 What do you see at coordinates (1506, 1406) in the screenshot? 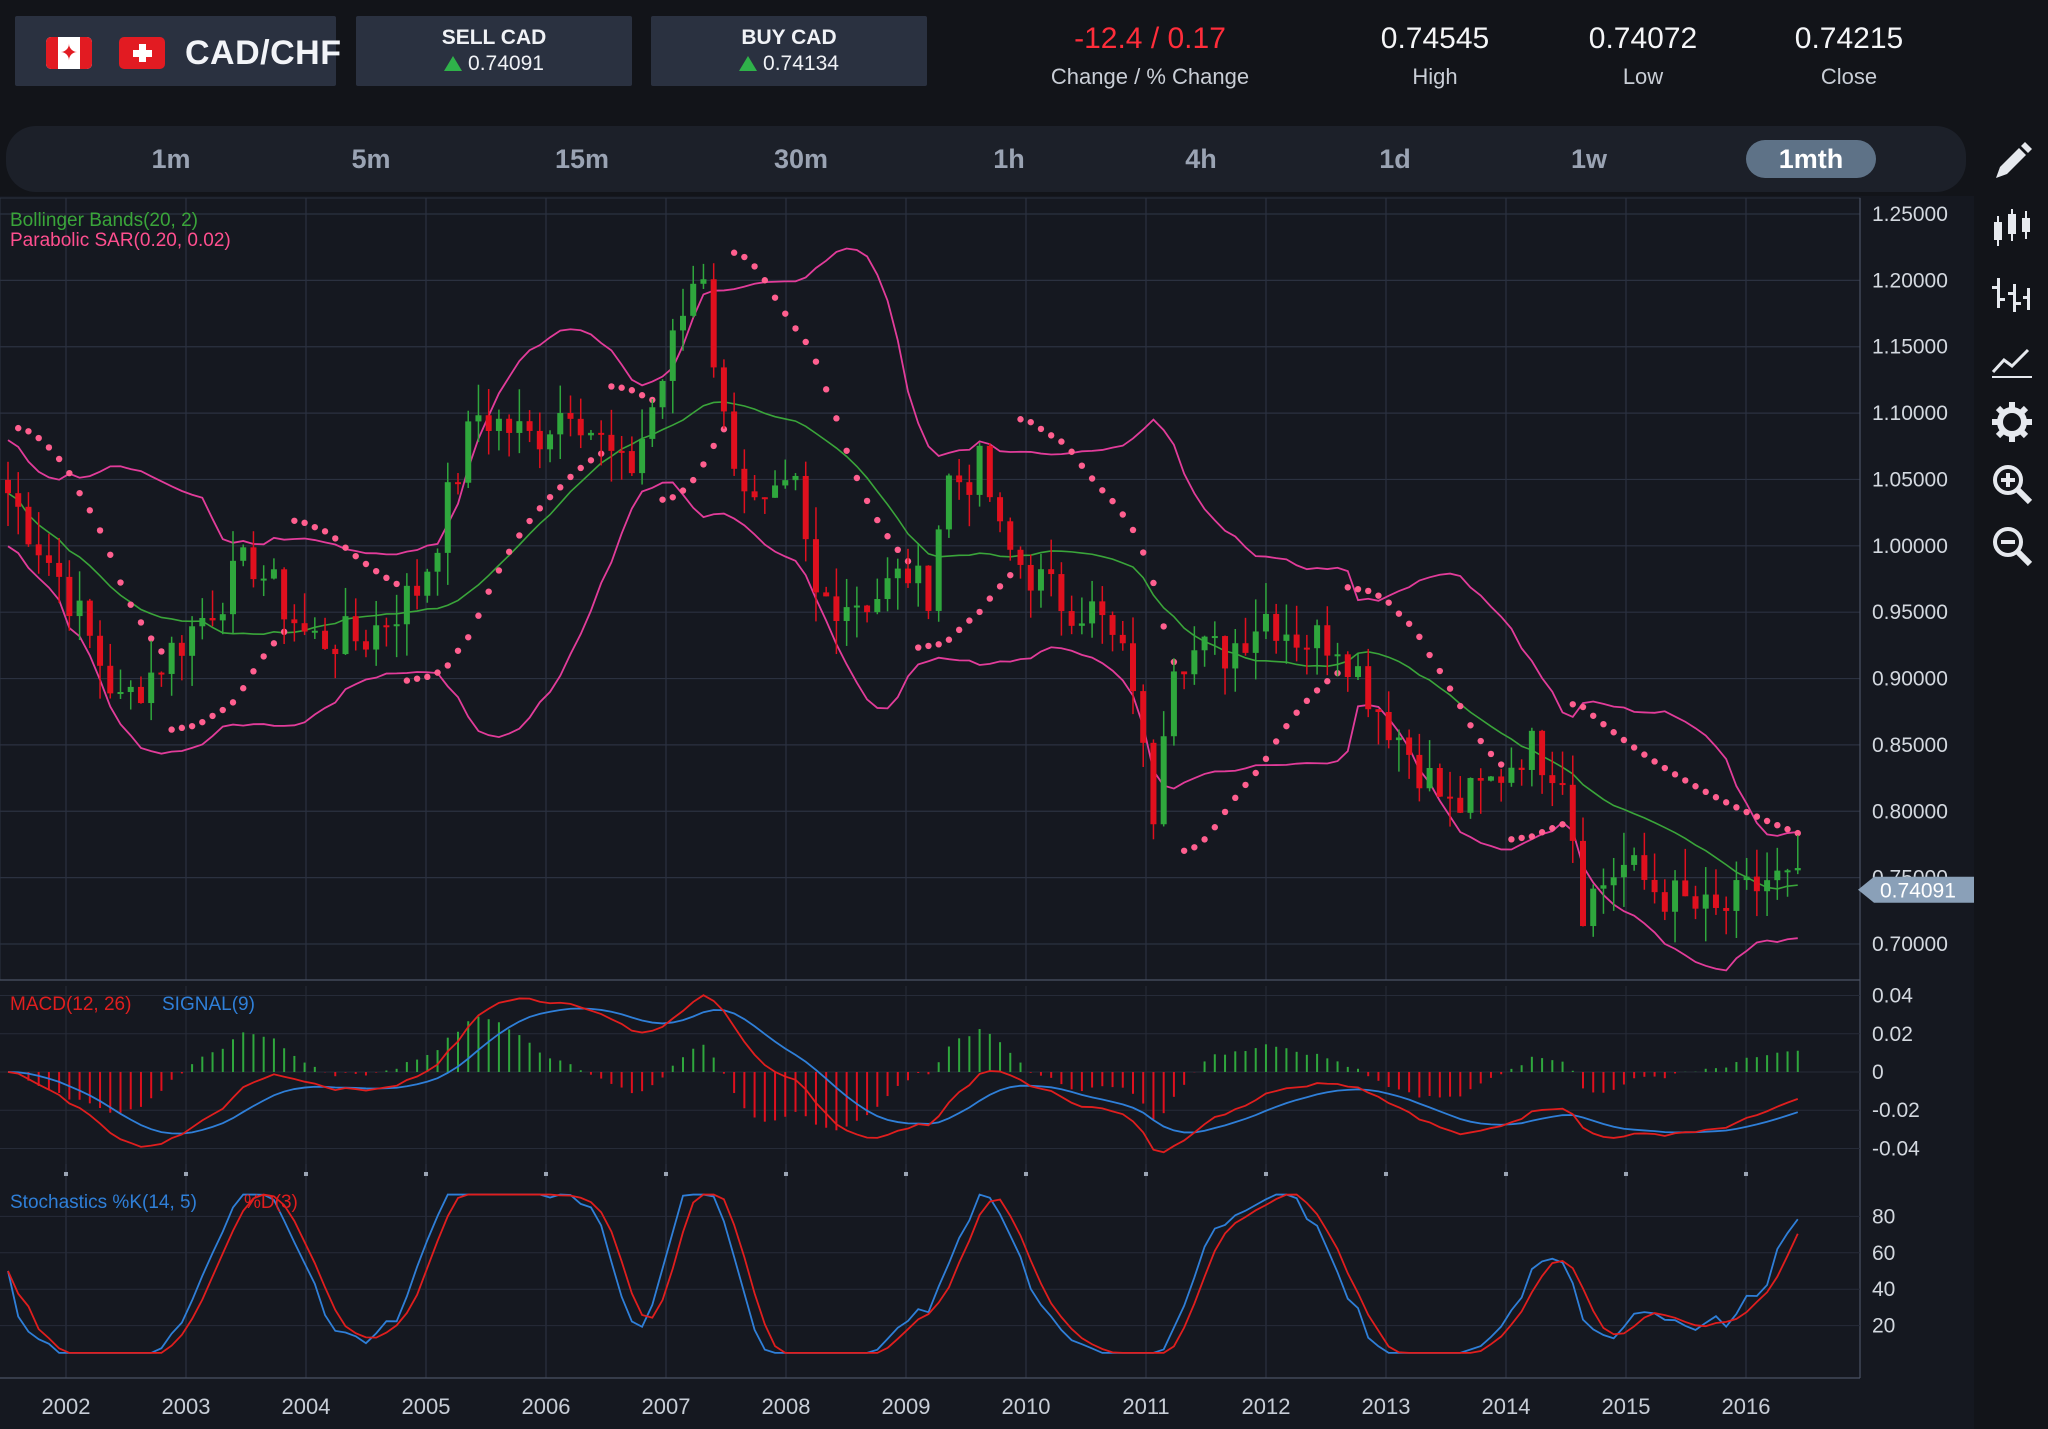
I see `year-label: 2014` at bounding box center [1506, 1406].